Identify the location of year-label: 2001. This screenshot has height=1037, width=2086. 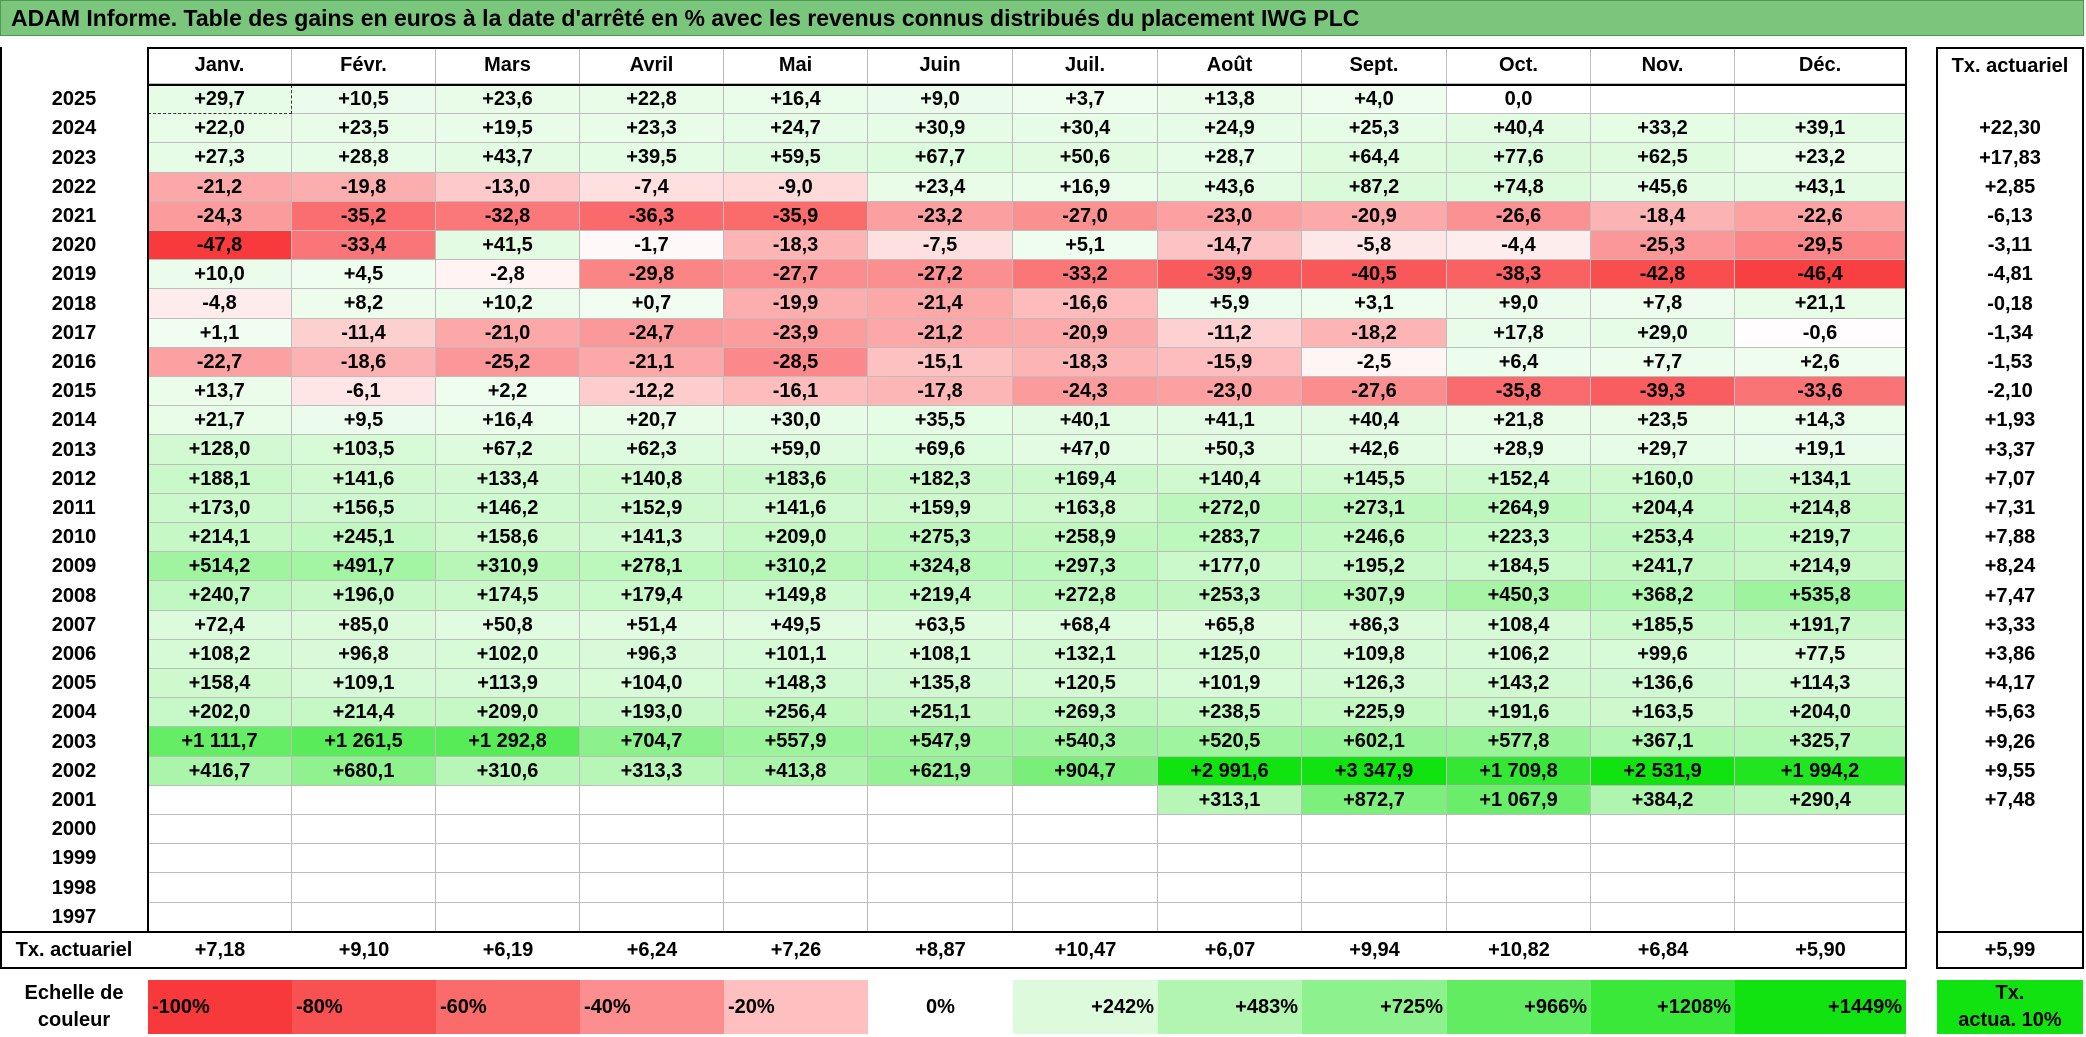
(74, 800).